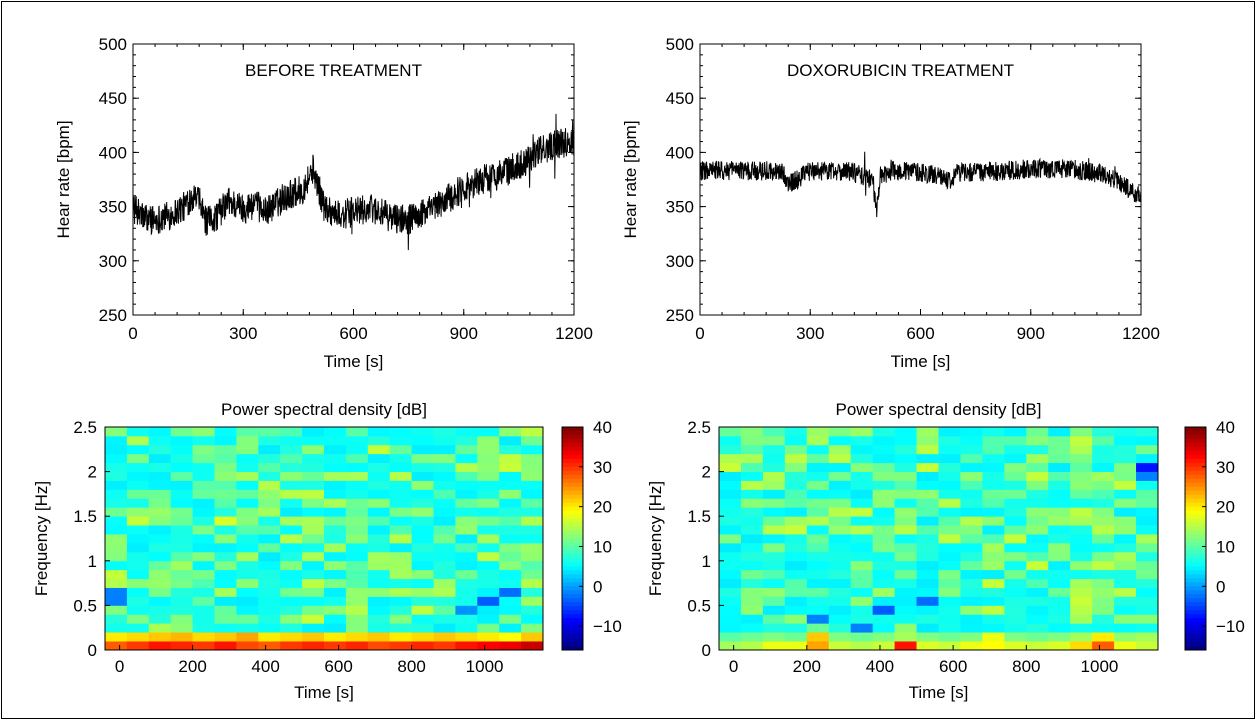  I want to click on heatmap-1-ylabel: Frequency [Hz], so click(41, 538).